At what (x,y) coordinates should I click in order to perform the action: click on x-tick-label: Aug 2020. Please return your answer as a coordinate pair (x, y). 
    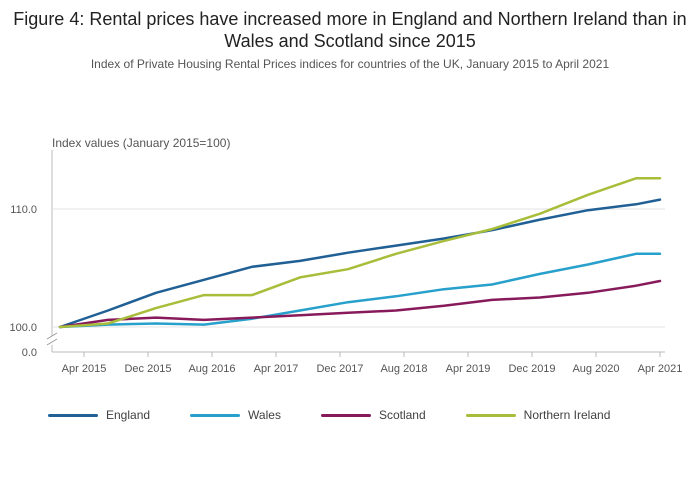
    Looking at the image, I should click on (595, 369).